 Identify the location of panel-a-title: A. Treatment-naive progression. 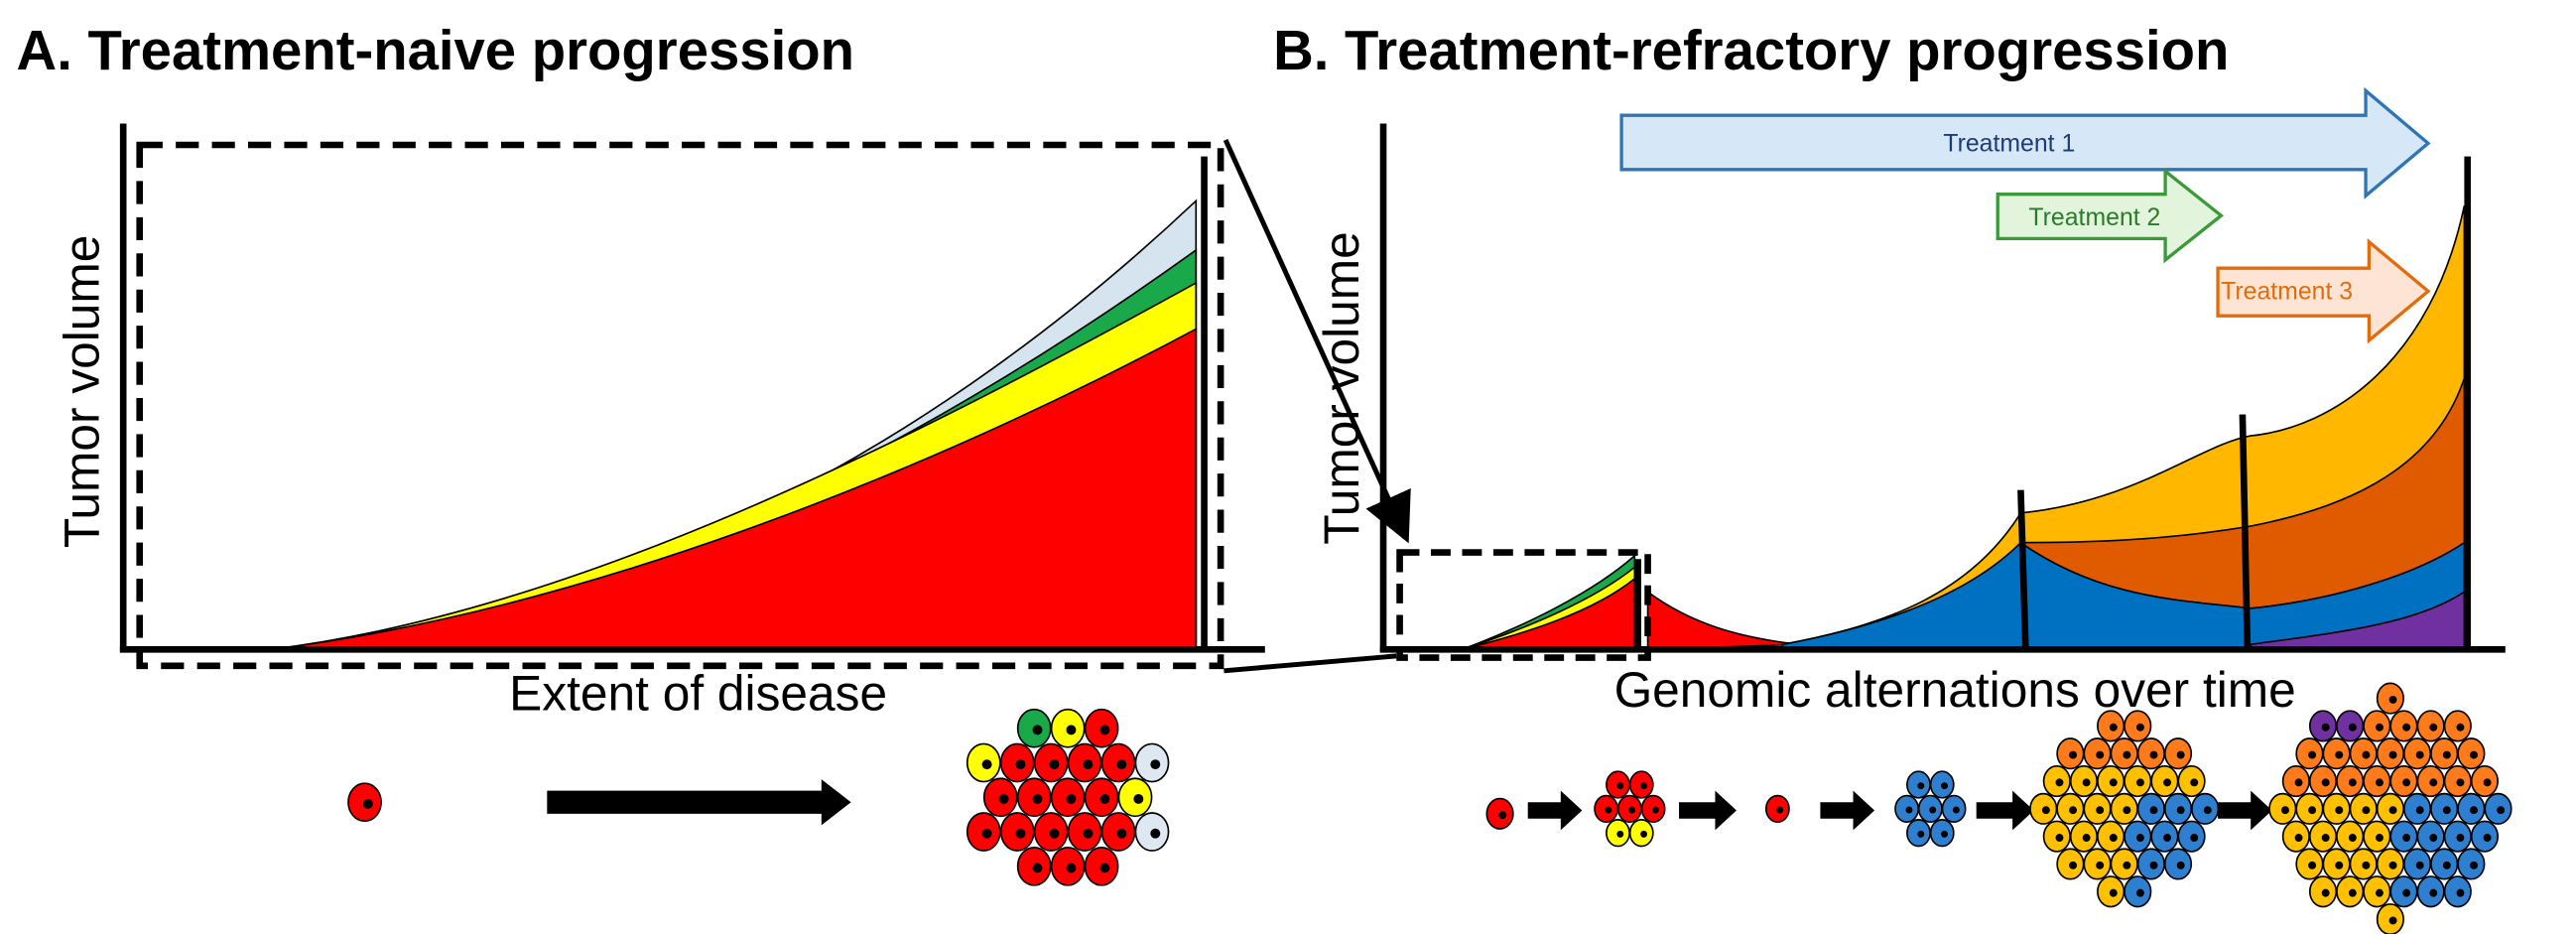
(436, 50).